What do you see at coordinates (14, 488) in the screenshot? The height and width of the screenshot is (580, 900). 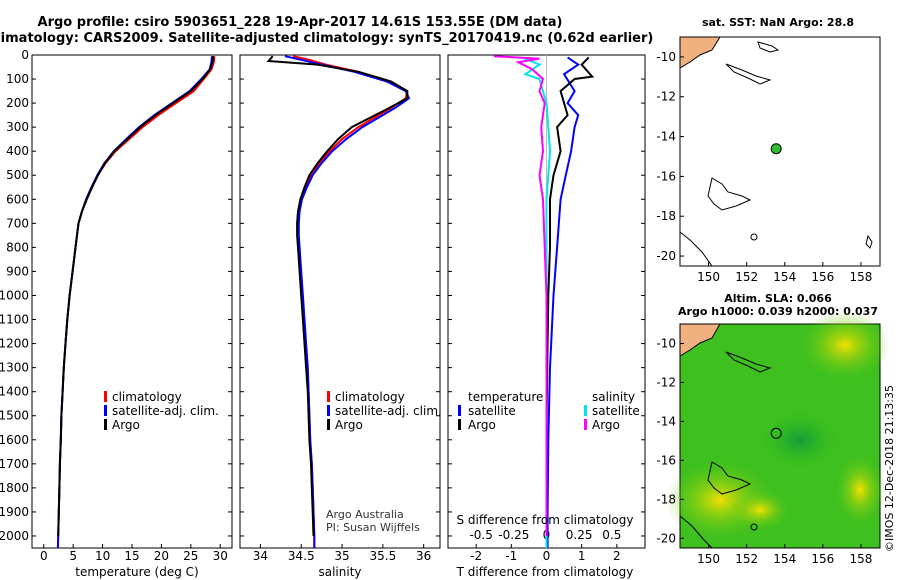 I see `y-tick-label: 1800` at bounding box center [14, 488].